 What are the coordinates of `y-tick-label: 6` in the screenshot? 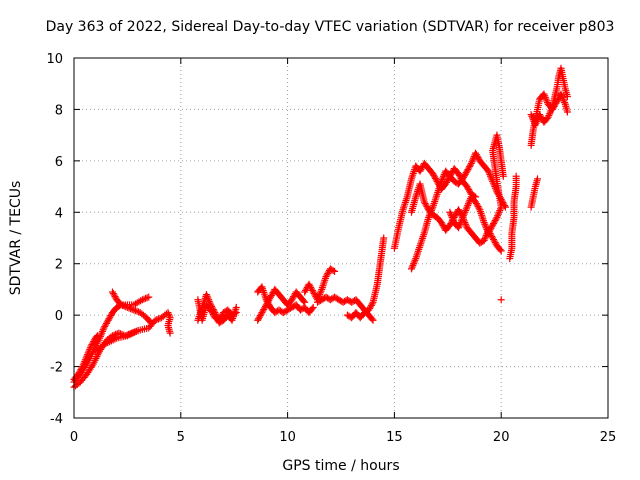 It's located at (59, 162).